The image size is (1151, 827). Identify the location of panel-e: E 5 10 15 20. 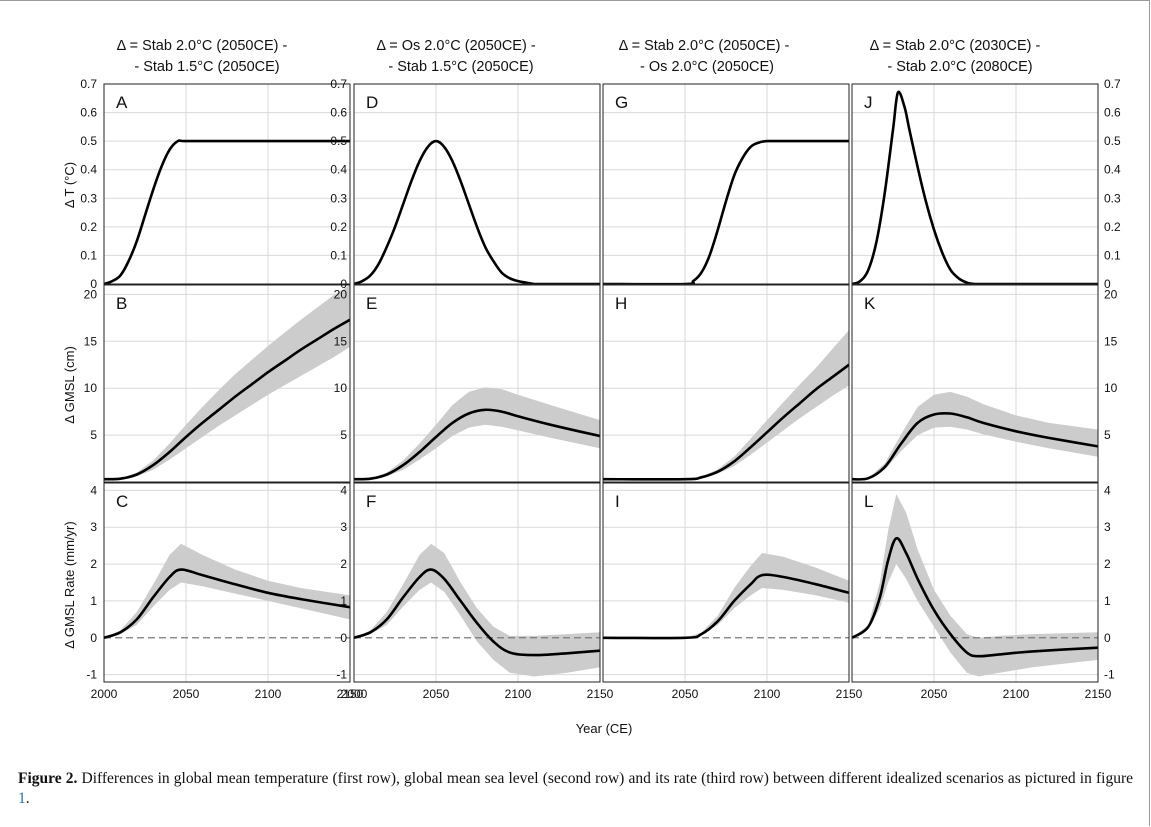
(467, 383).